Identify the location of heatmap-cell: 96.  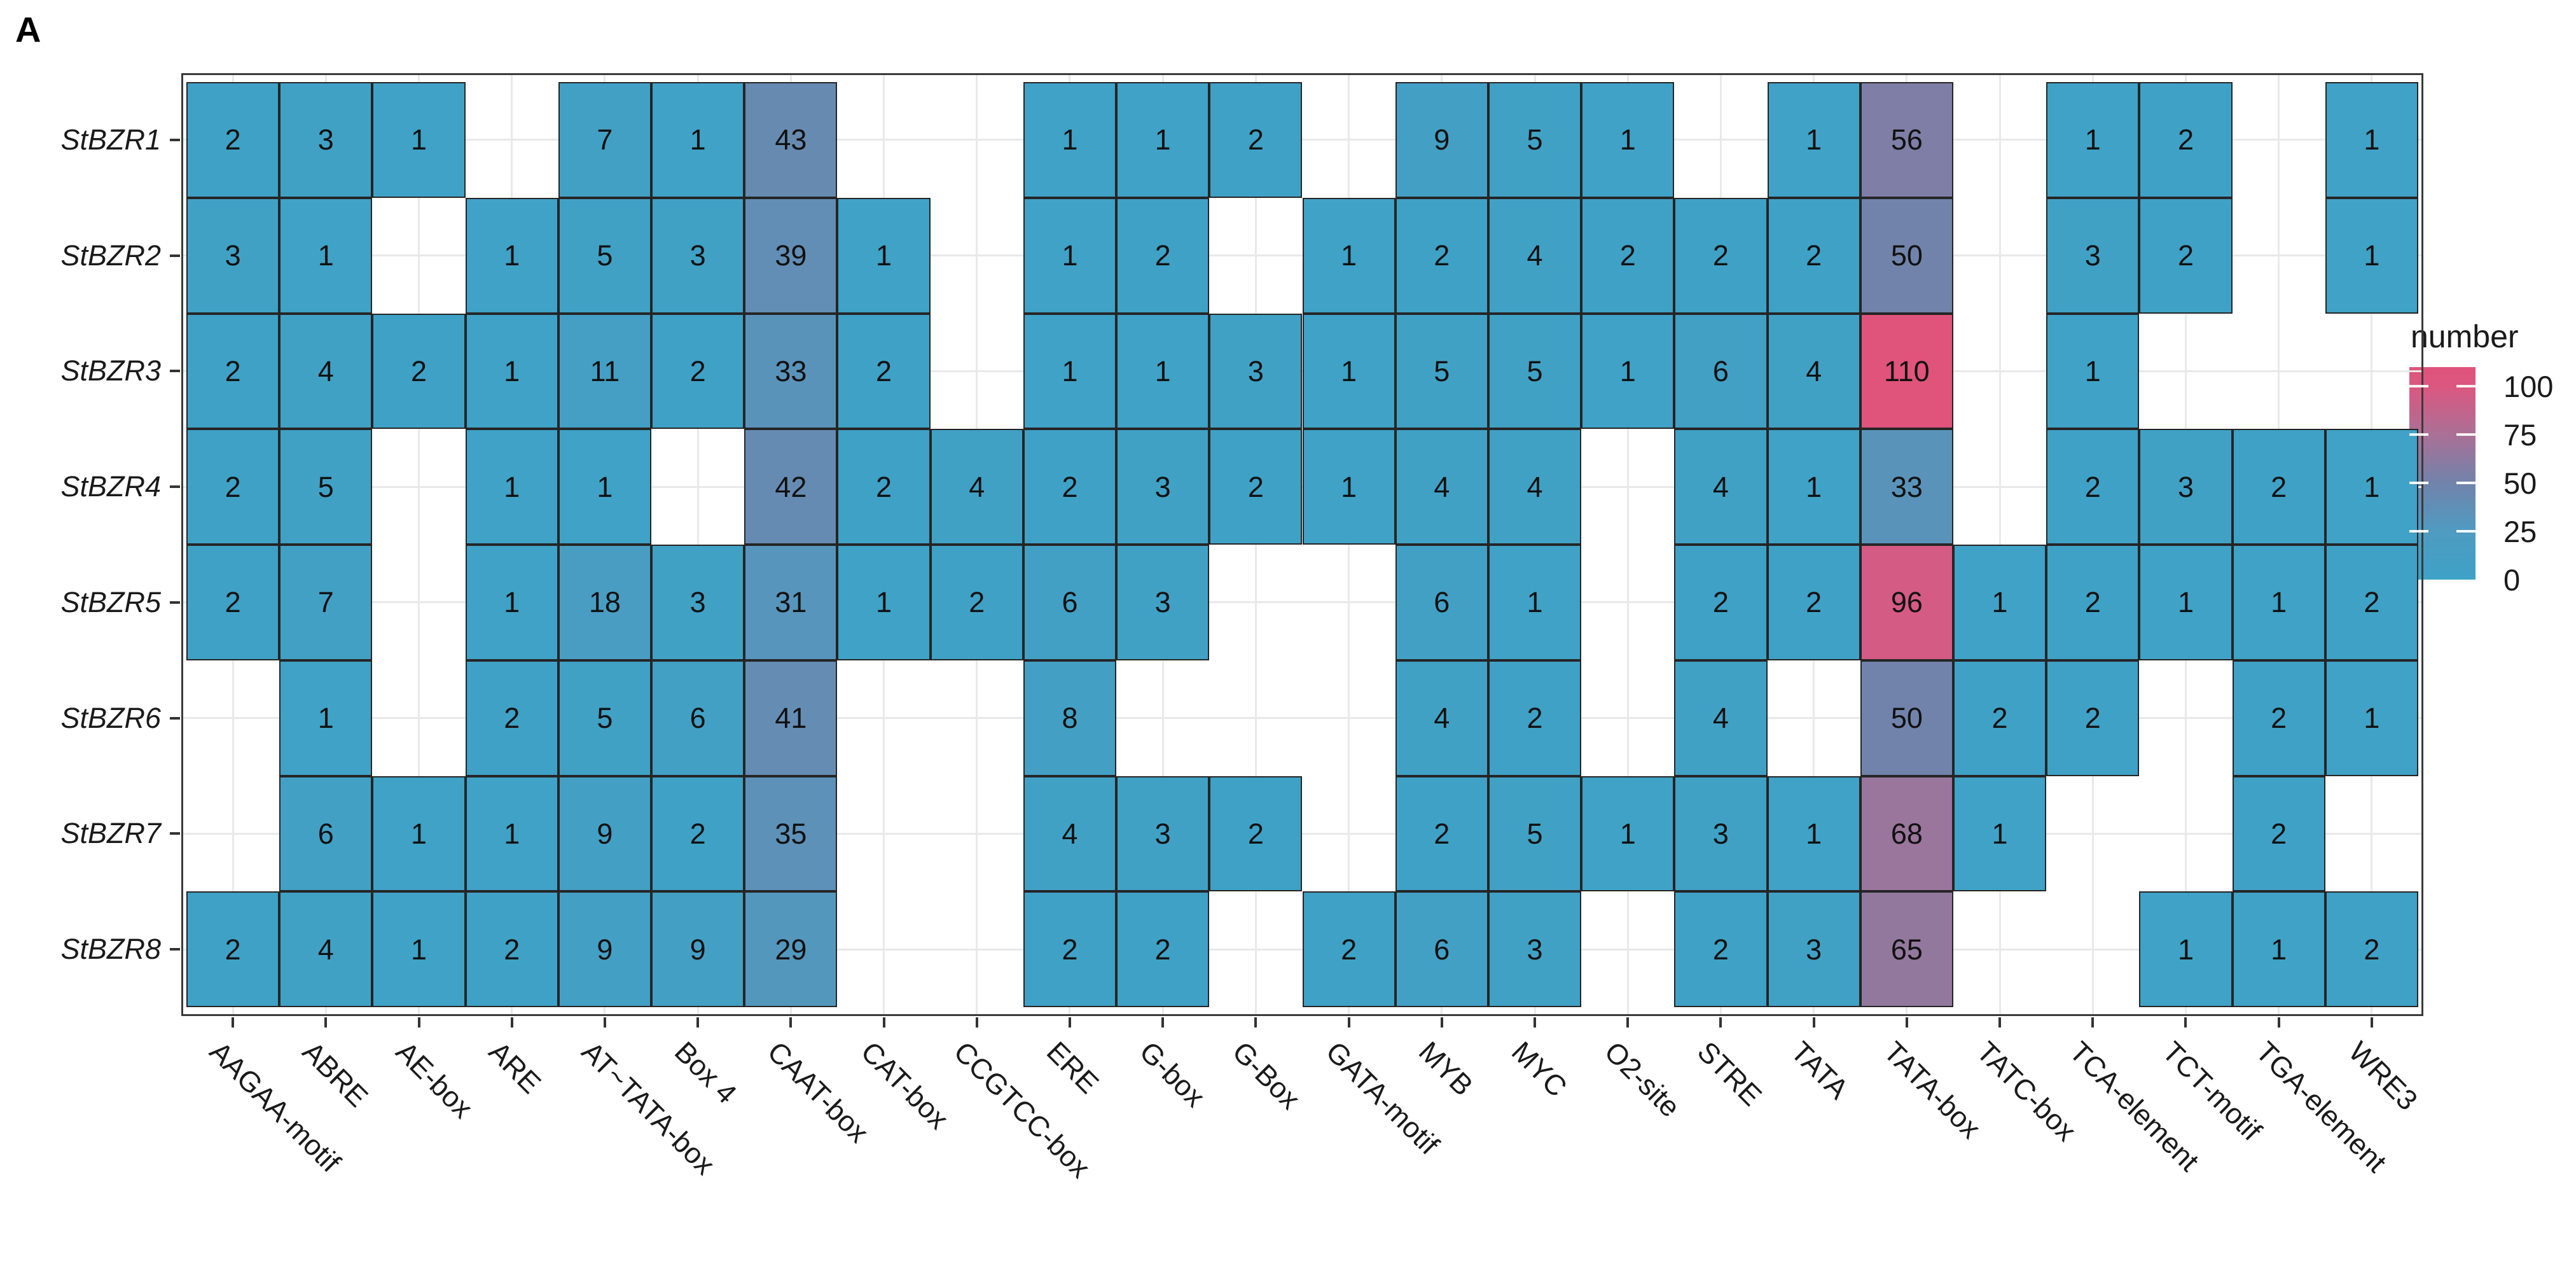
(1906, 602).